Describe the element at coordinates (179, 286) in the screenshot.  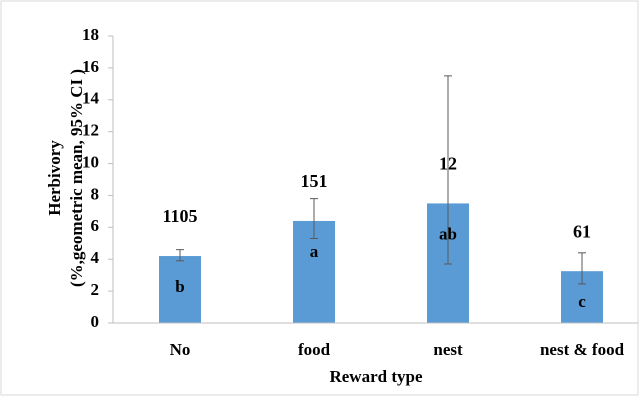
I see `letter-label: b` at that location.